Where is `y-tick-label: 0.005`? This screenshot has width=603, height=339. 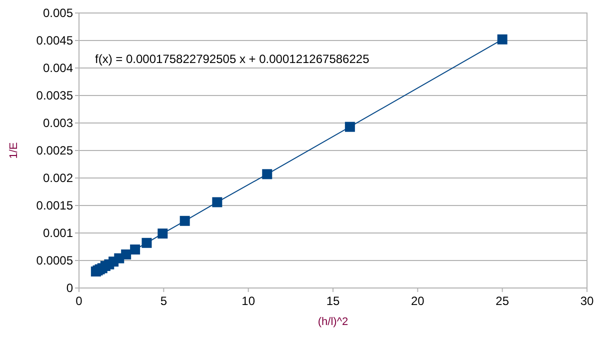
y-tick-label: 0.005 is located at coordinates (58, 13).